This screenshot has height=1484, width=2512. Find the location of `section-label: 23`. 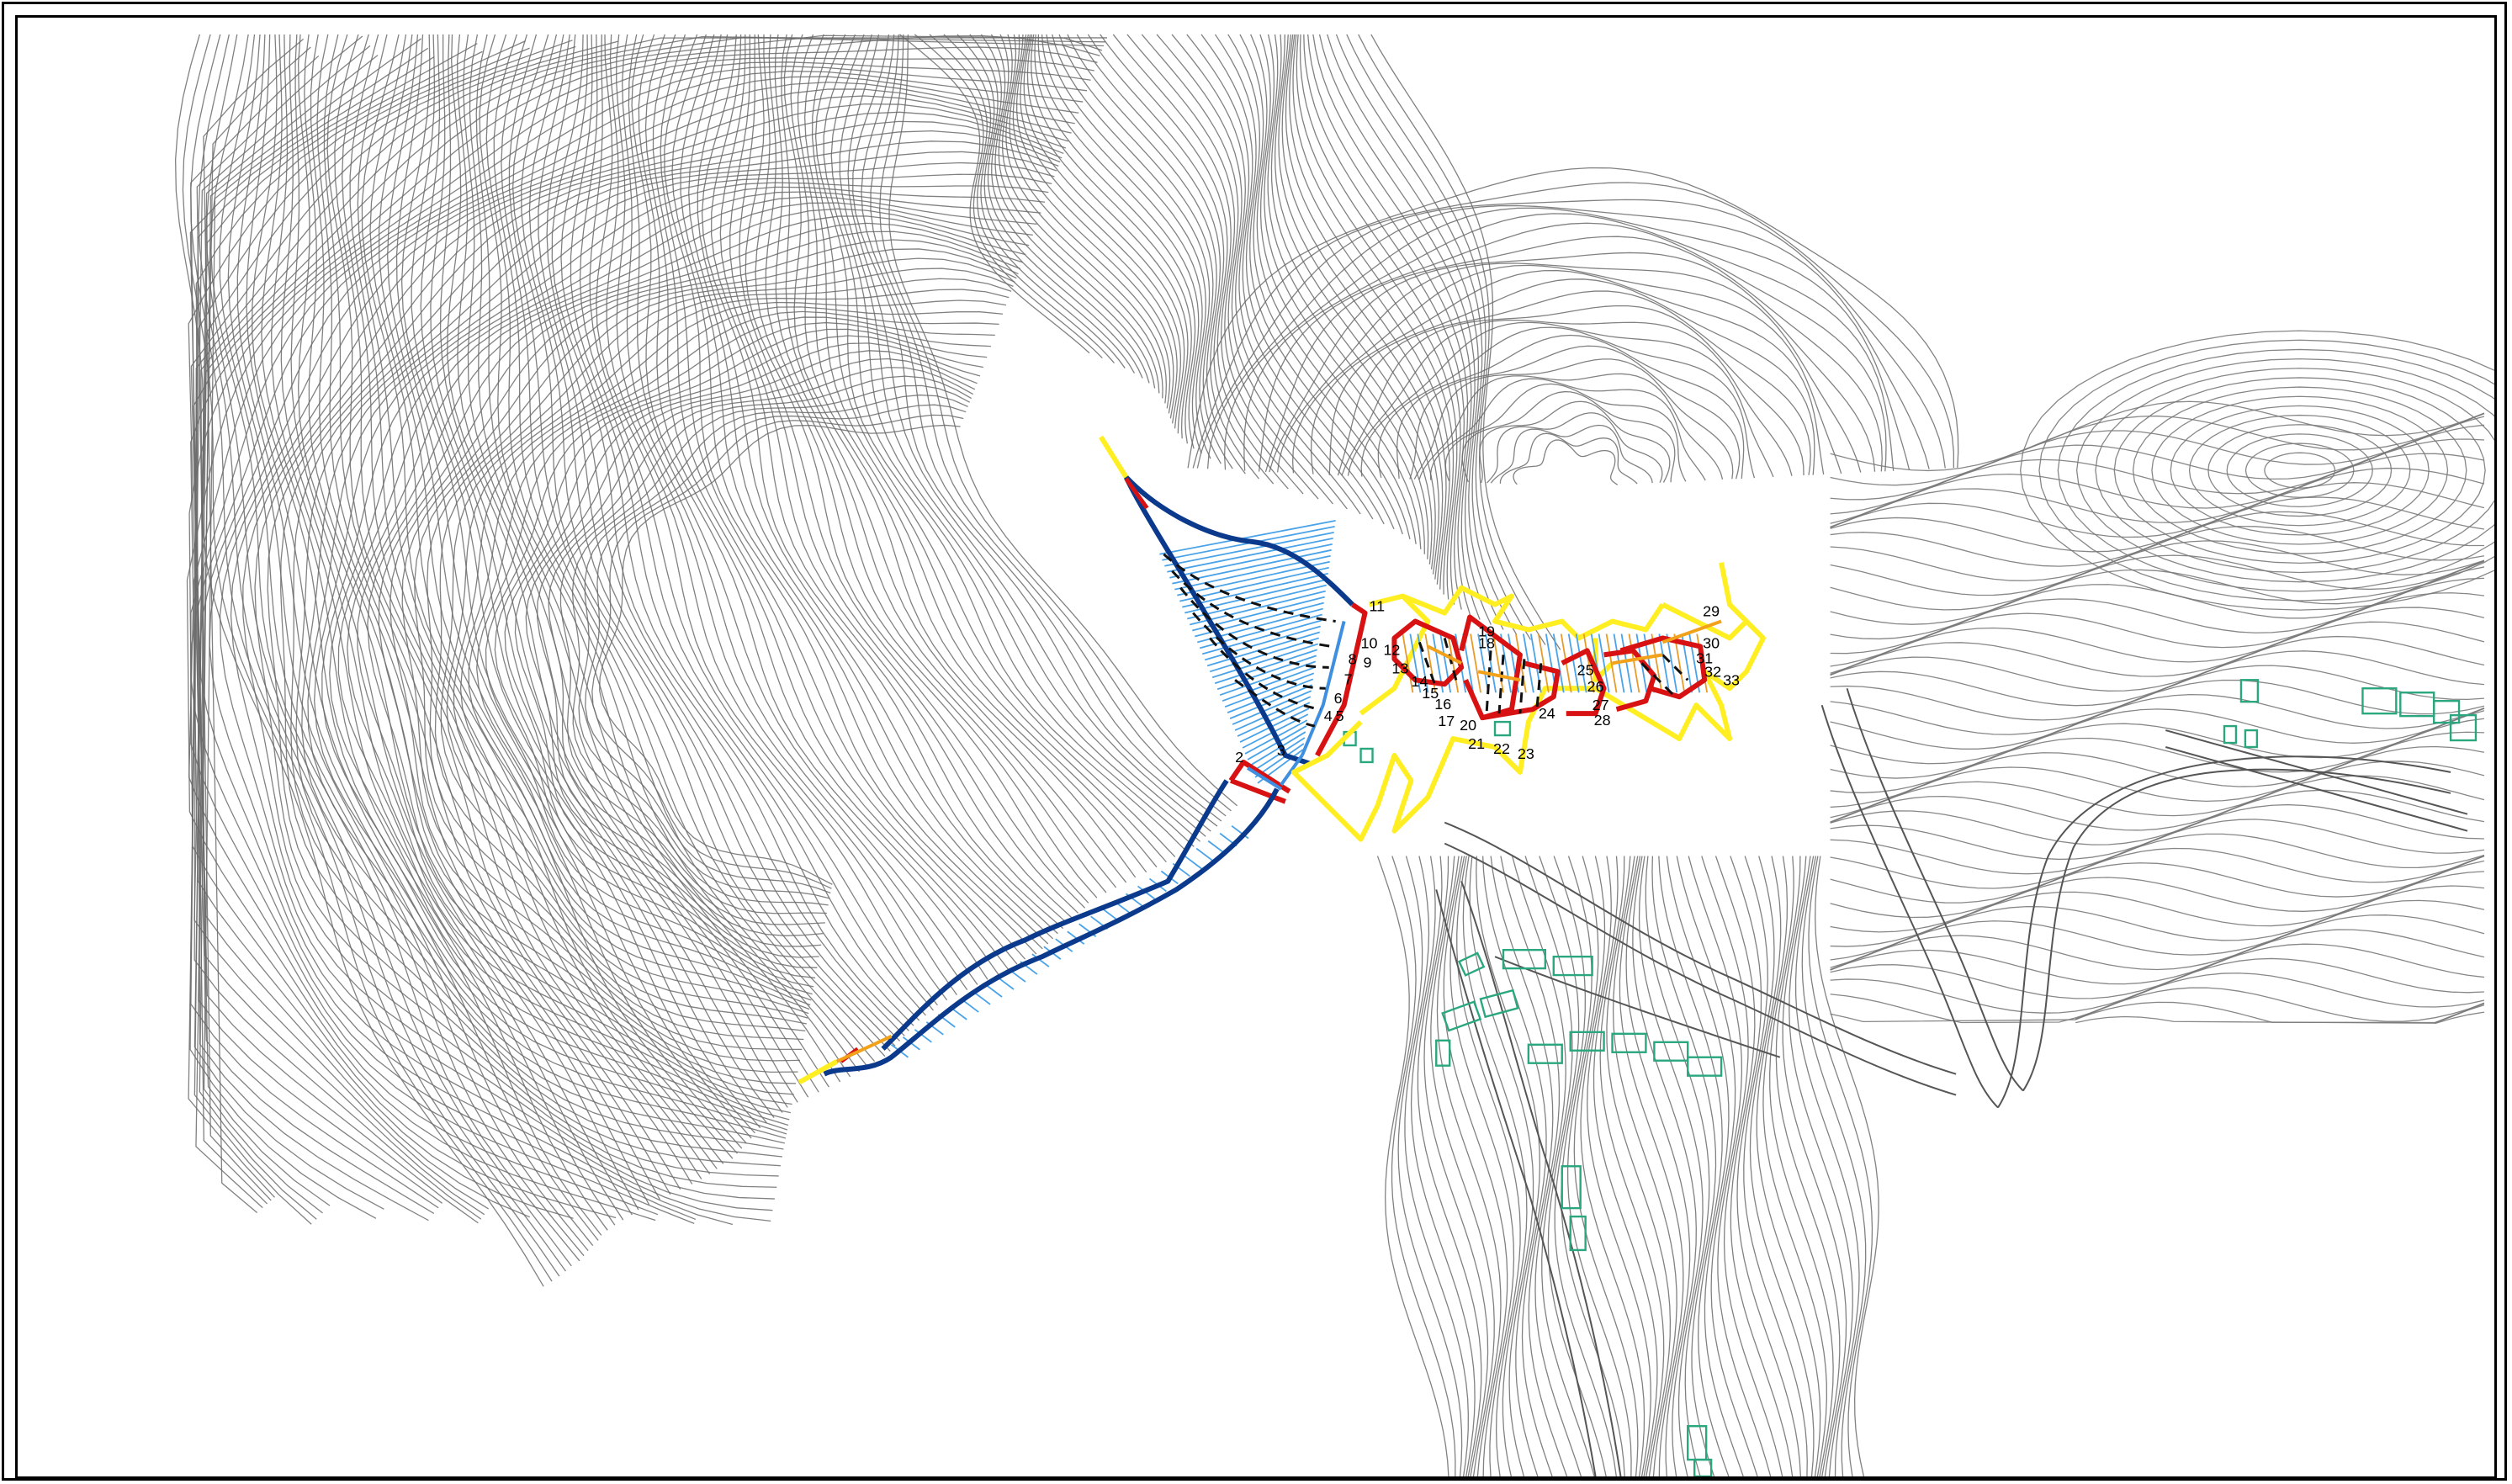

section-label: 23 is located at coordinates (1526, 753).